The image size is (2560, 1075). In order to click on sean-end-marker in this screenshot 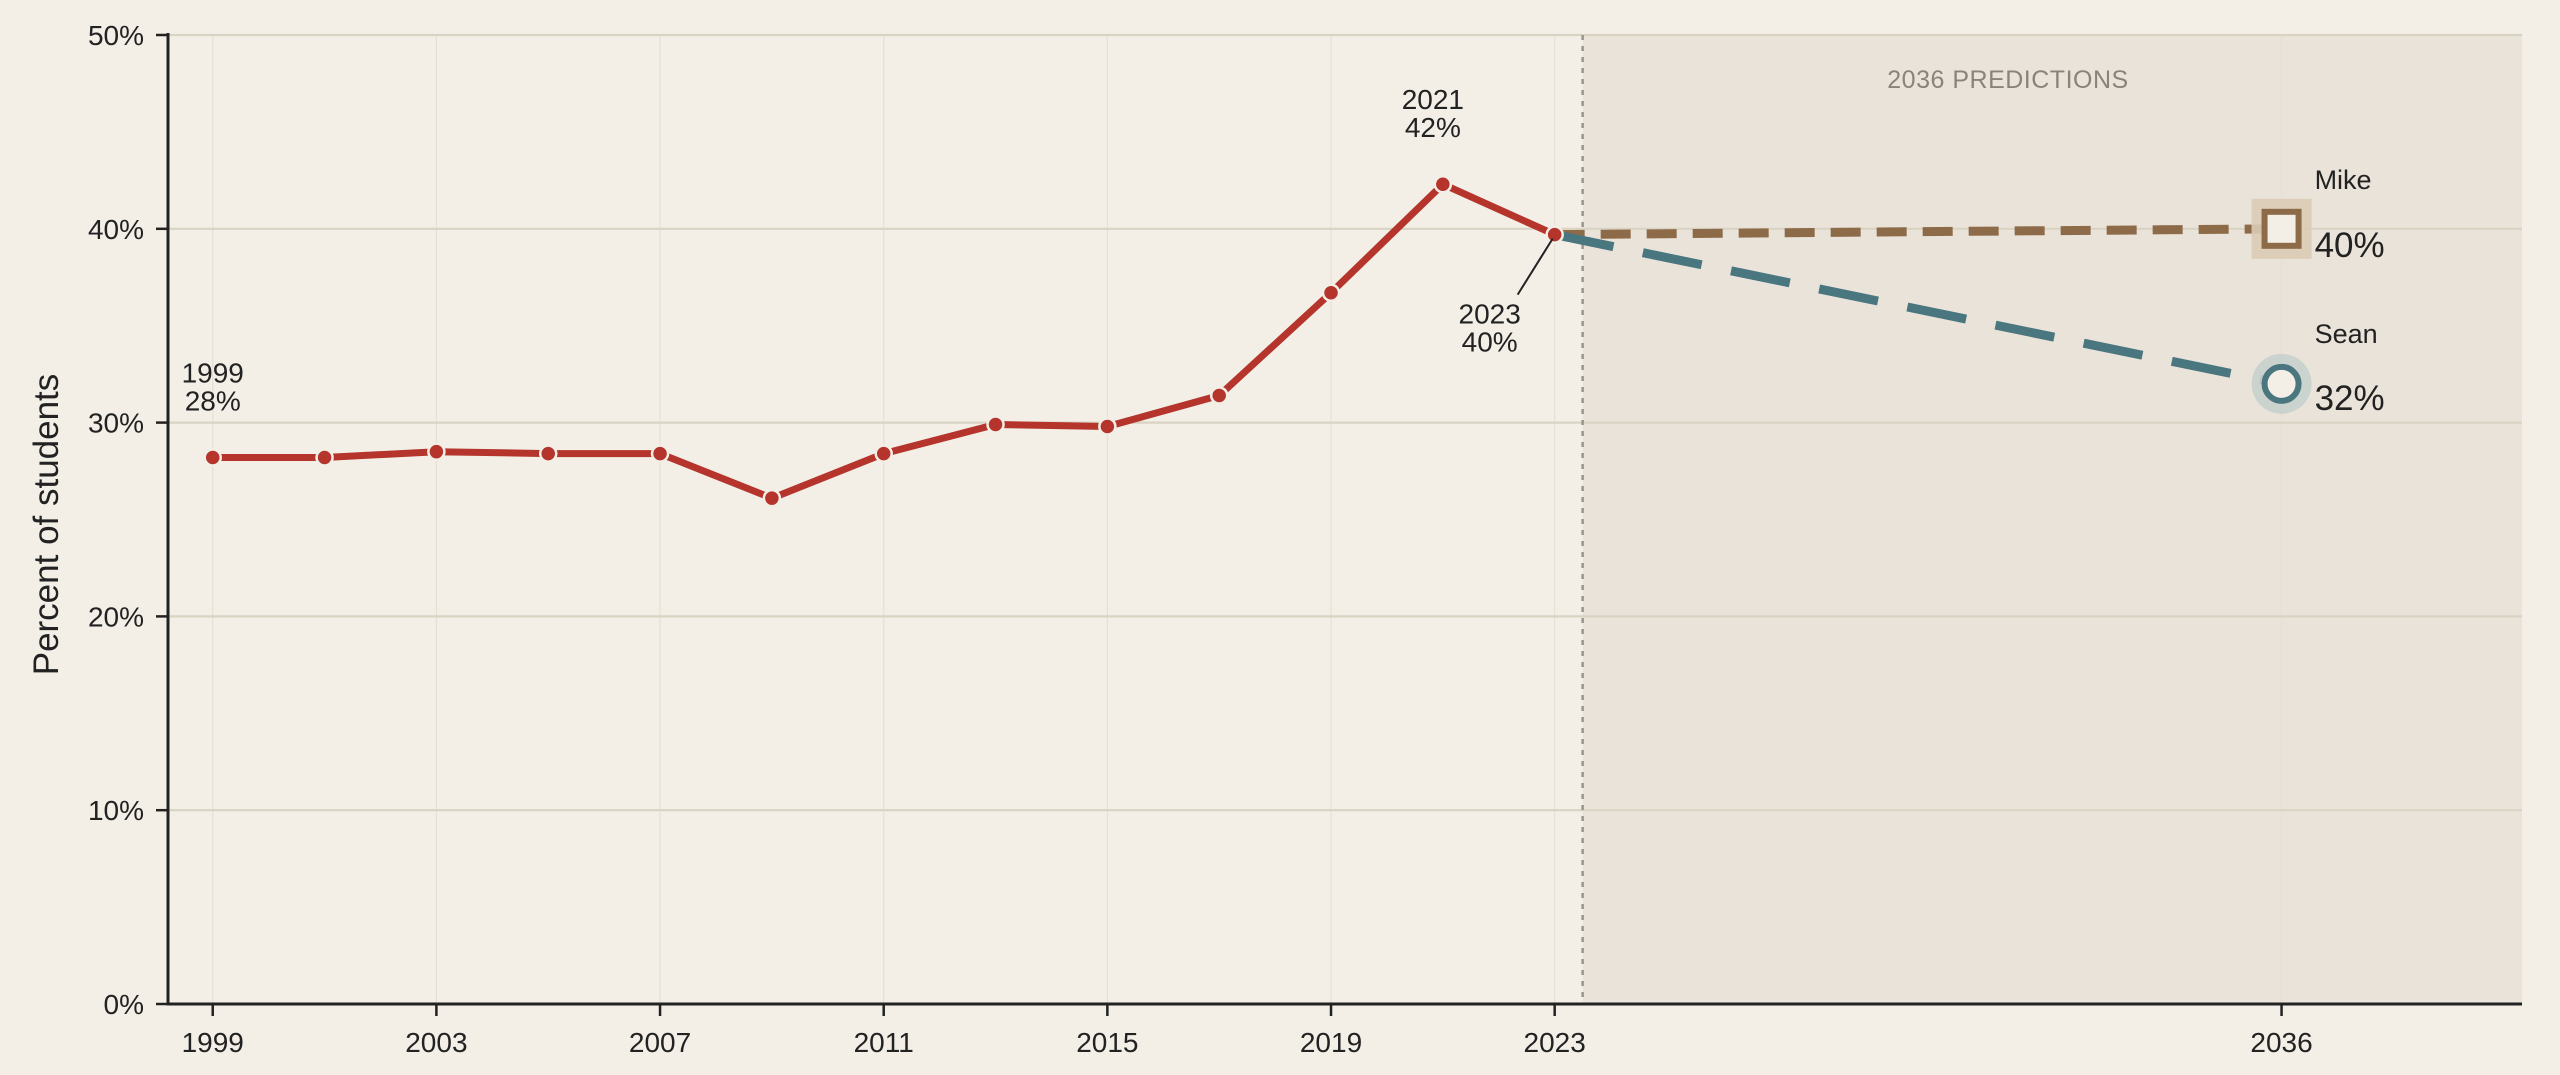, I will do `click(2281, 383)`.